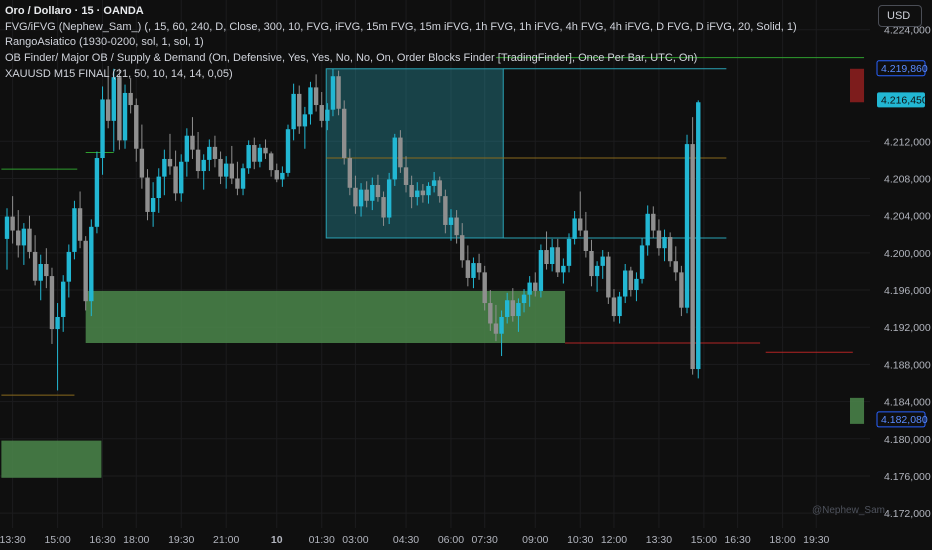 This screenshot has height=550, width=932. Describe the element at coordinates (907, 217) in the screenshot. I see `y-tick-label: 4.204,000` at that location.